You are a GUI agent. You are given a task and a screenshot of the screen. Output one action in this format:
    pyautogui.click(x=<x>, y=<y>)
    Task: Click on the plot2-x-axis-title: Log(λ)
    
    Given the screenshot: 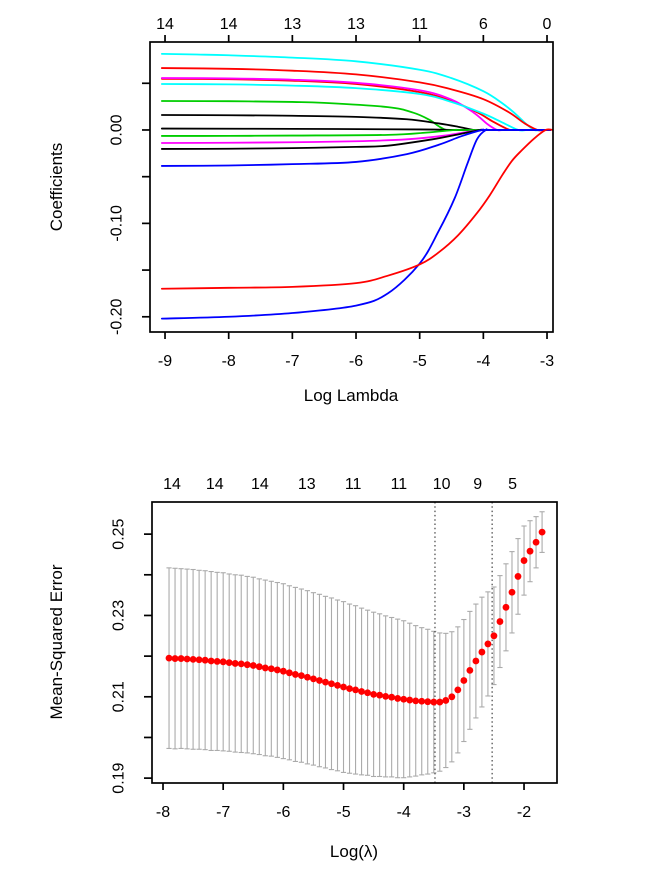 What is the action you would take?
    pyautogui.click(x=354, y=851)
    